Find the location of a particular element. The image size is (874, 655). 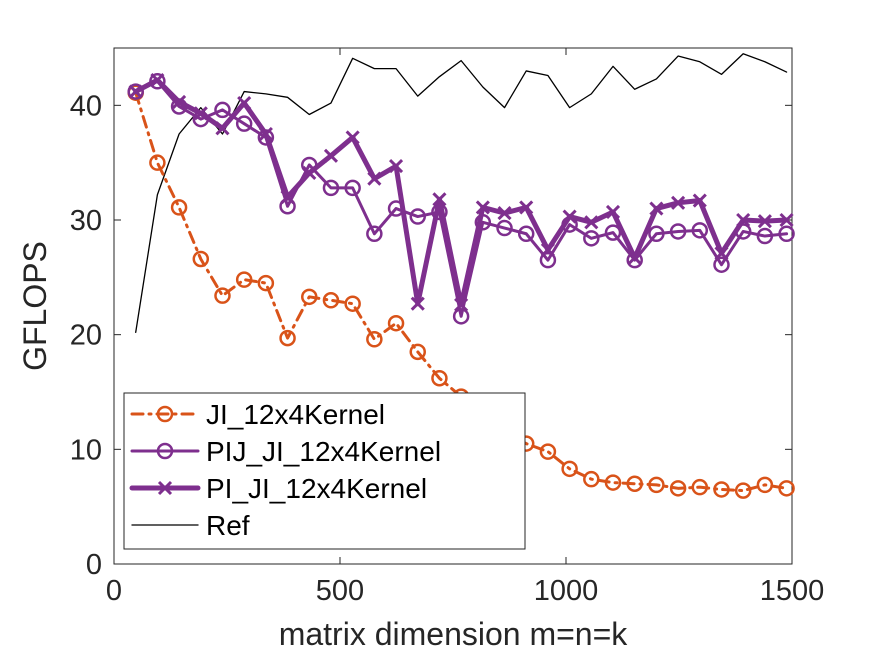

legend-entry-pi-ji-12x4kernel: PI_JI_12x4Kernel is located at coordinates (278, 488).